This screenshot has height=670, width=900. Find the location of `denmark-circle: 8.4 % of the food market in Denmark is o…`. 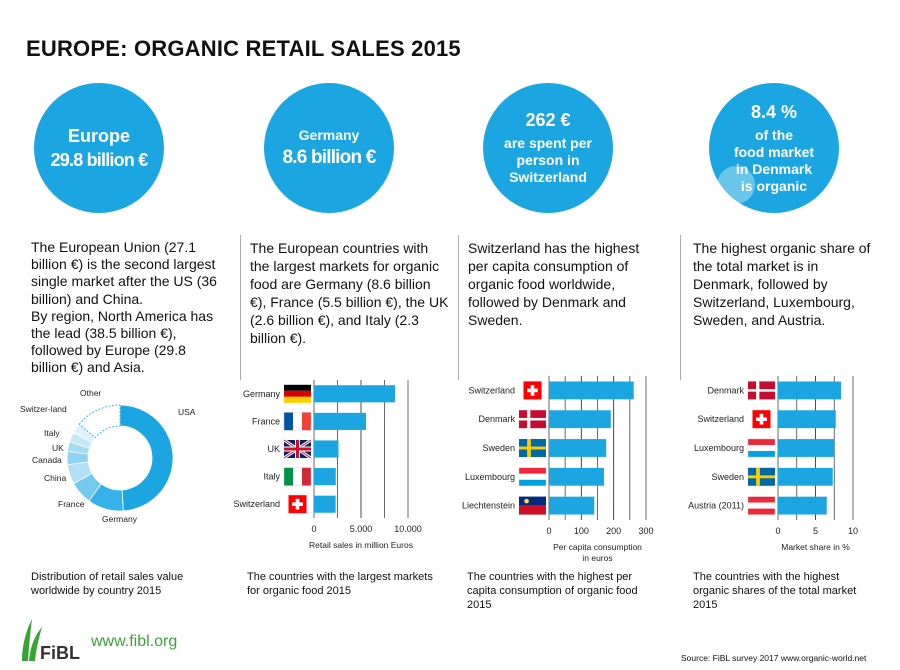

denmark-circle: 8.4 % of the food market in Denmark is o… is located at coordinates (774, 148).